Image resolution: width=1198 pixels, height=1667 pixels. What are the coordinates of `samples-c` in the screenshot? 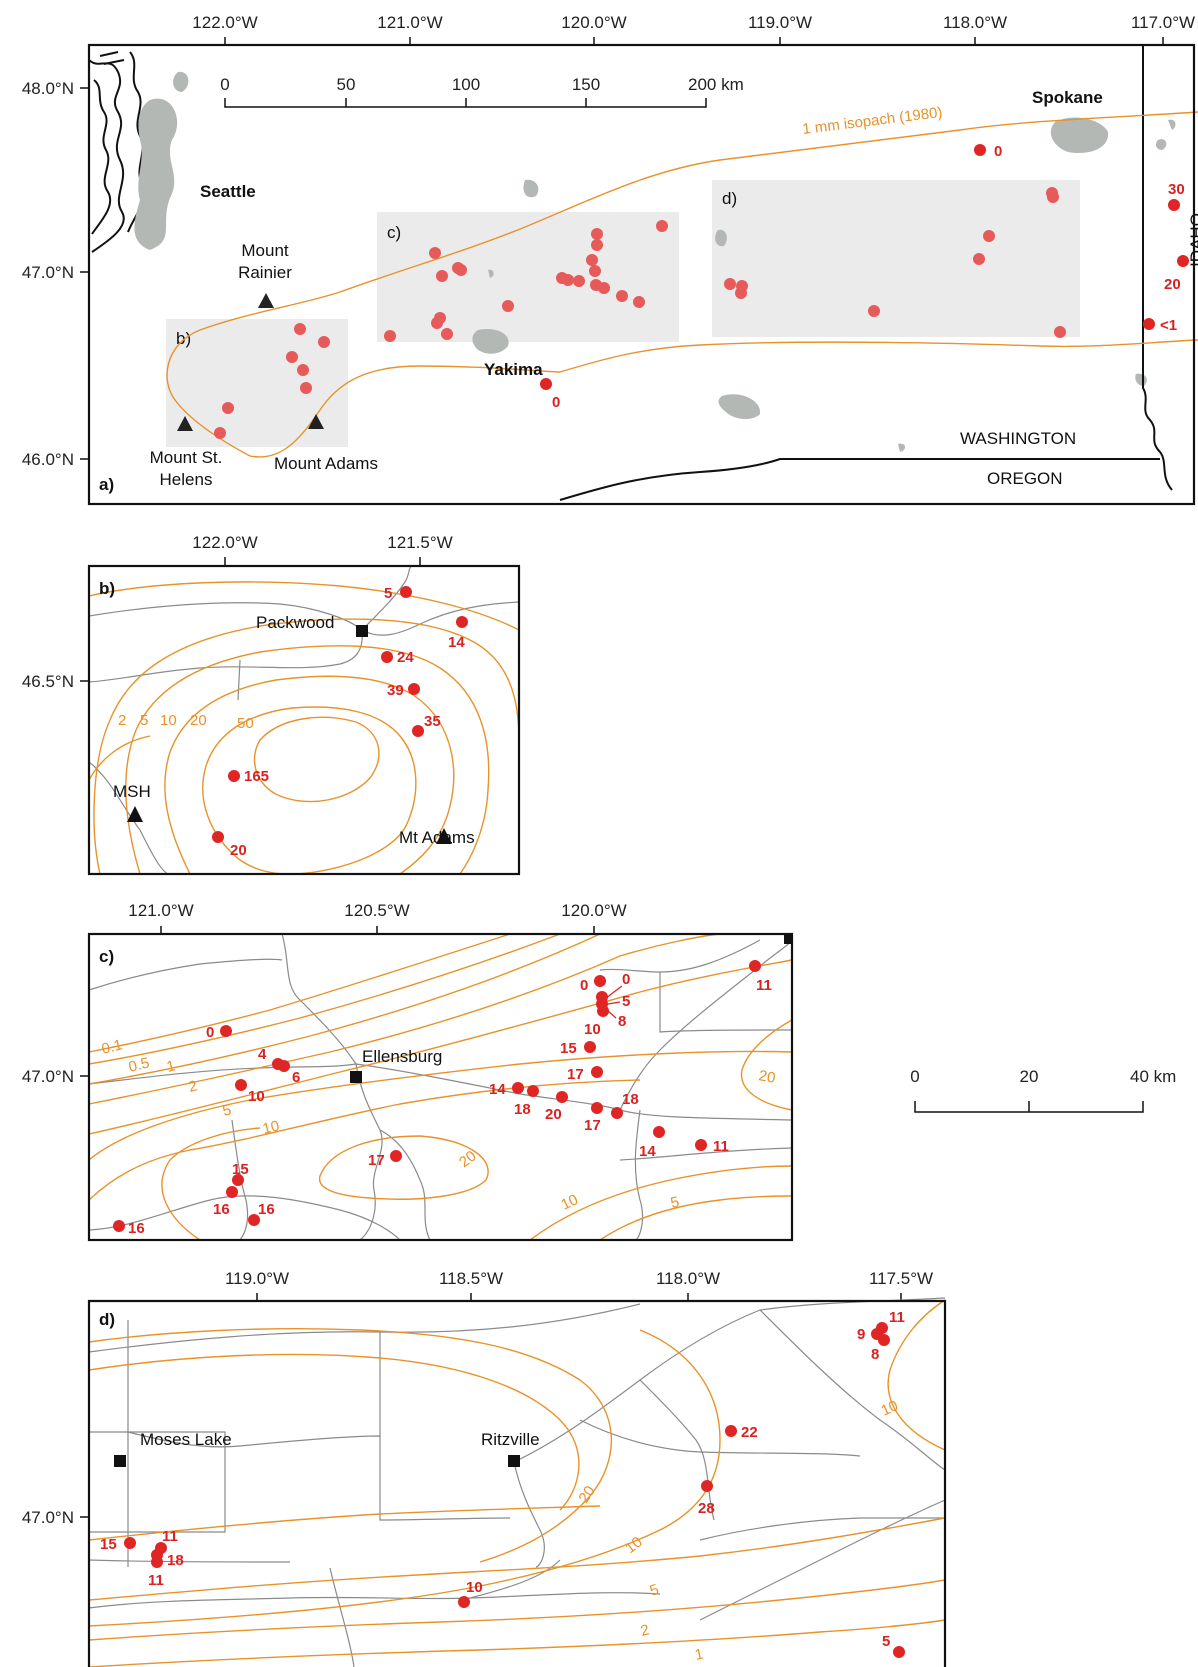 It's located at (437, 1096).